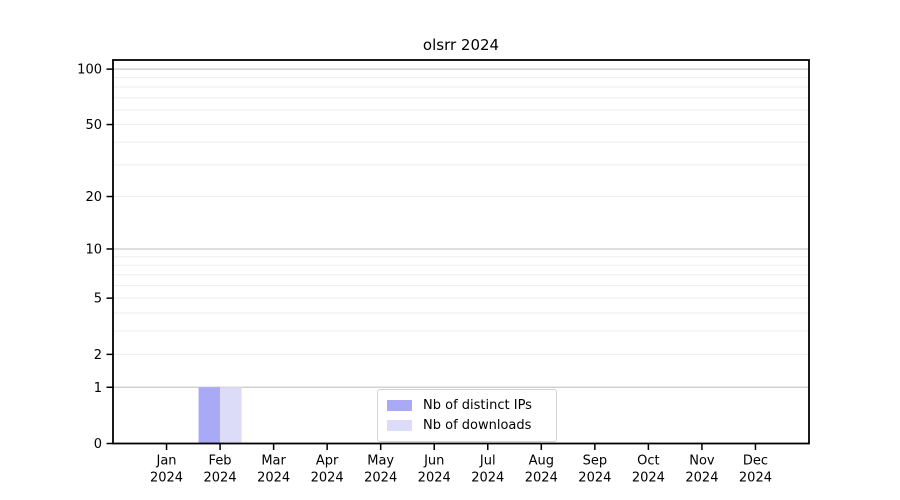 Image resolution: width=900 pixels, height=500 pixels. I want to click on x-tick-year-Feb: 2024, so click(220, 478).